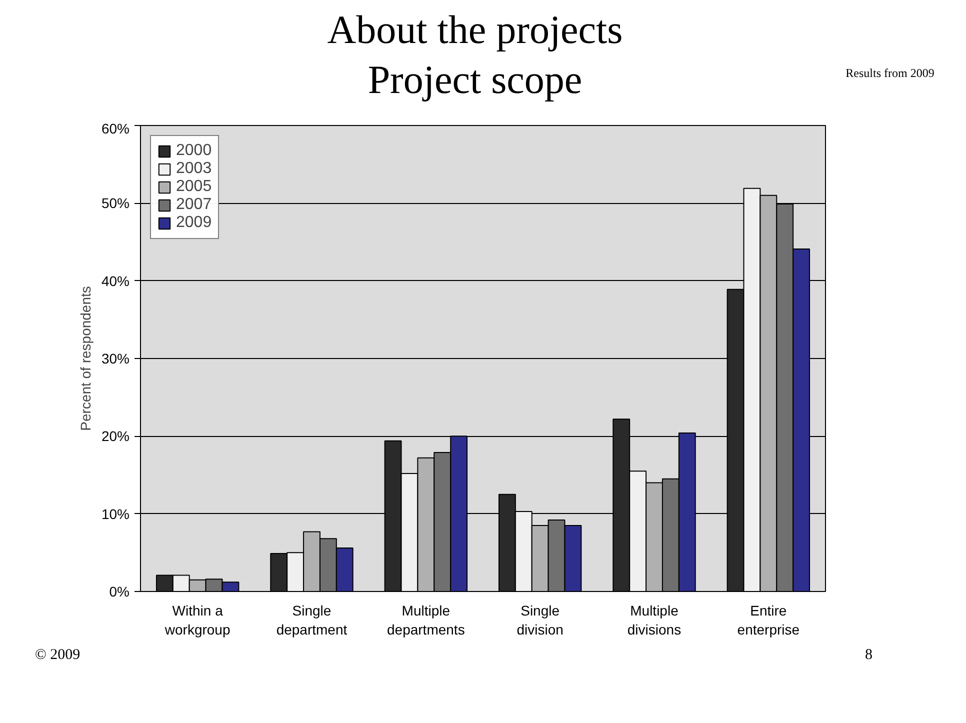 The height and width of the screenshot is (723, 966). Describe the element at coordinates (194, 187) in the screenshot. I see `legend-label: 2005` at that location.